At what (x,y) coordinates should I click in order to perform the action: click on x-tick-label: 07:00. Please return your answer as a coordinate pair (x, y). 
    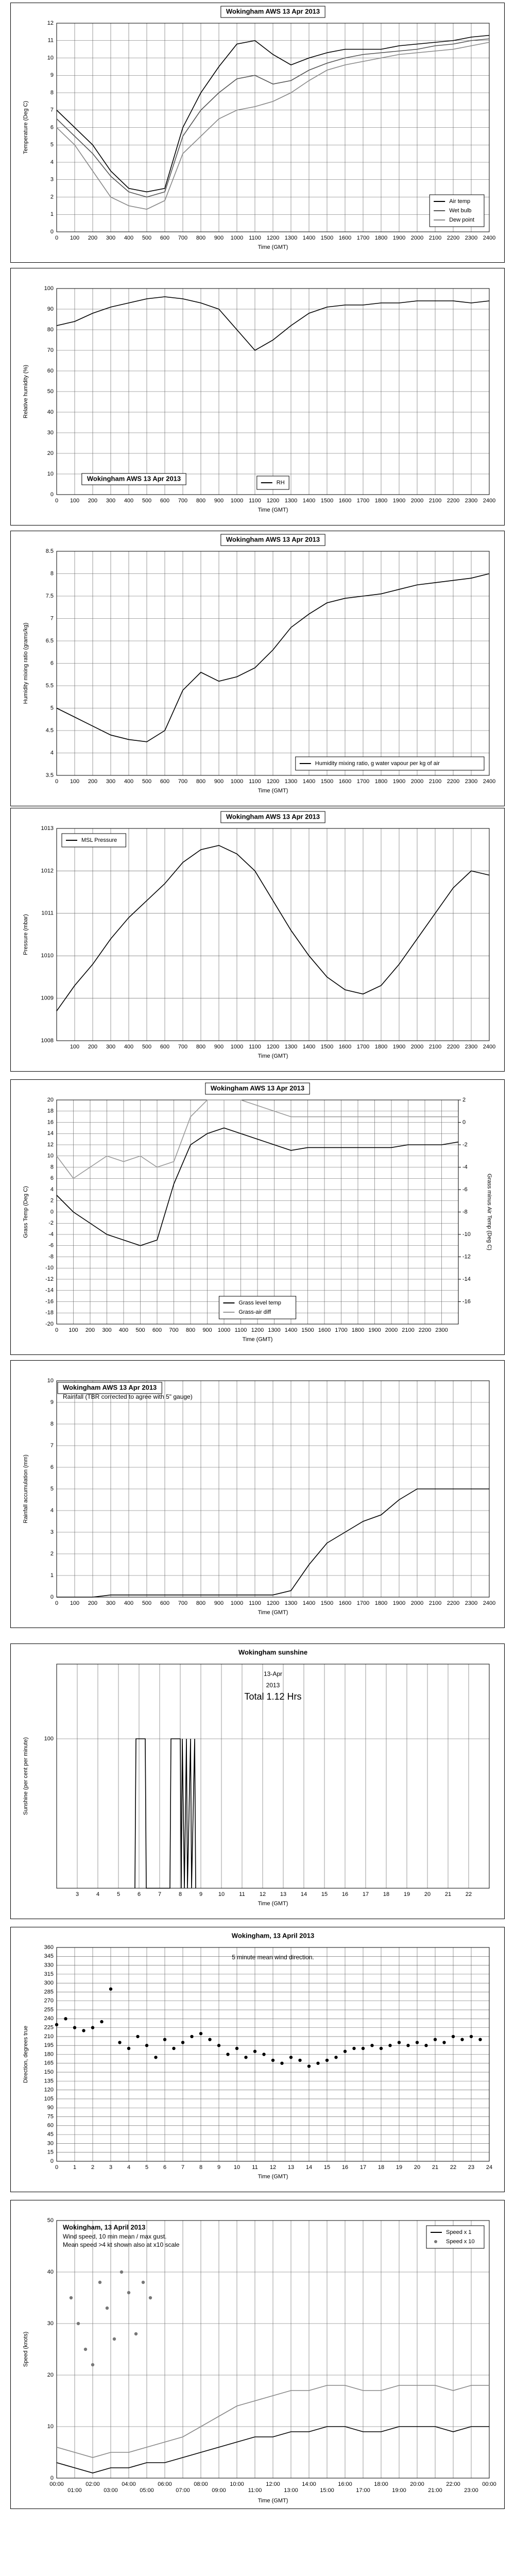
    Looking at the image, I should click on (183, 2490).